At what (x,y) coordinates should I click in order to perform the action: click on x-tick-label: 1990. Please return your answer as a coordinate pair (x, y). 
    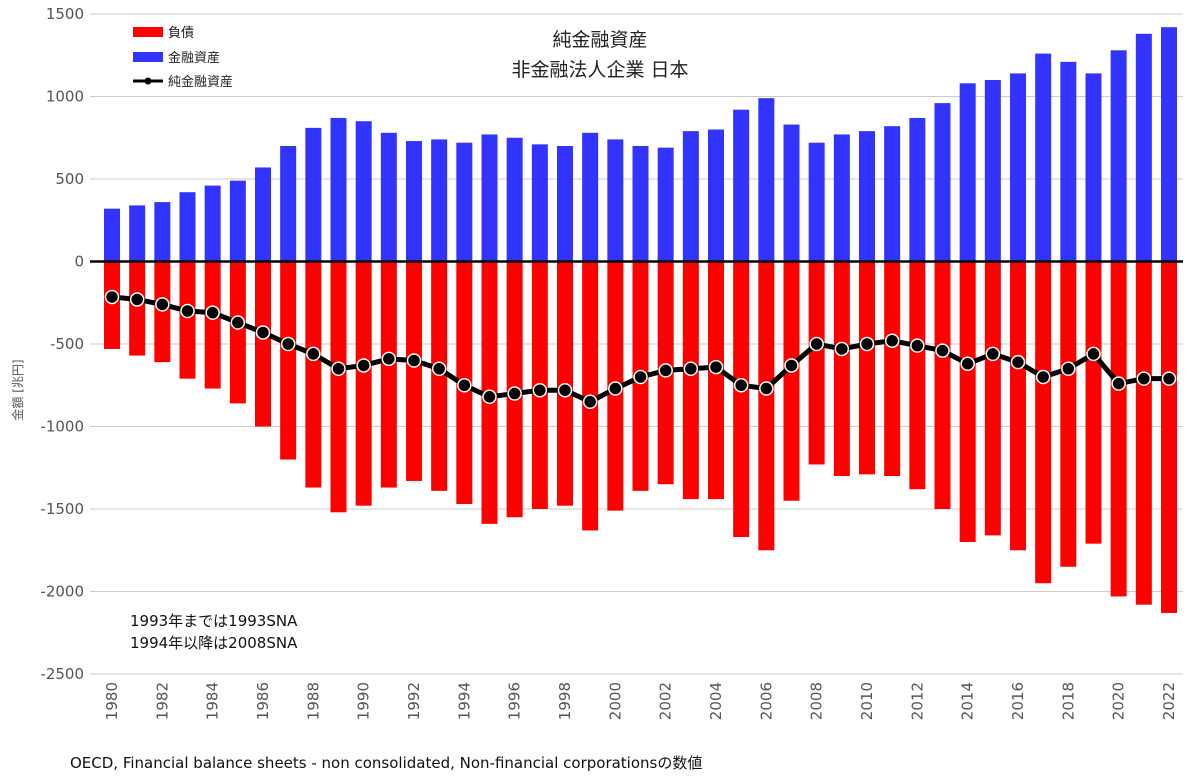
    Looking at the image, I should click on (364, 701).